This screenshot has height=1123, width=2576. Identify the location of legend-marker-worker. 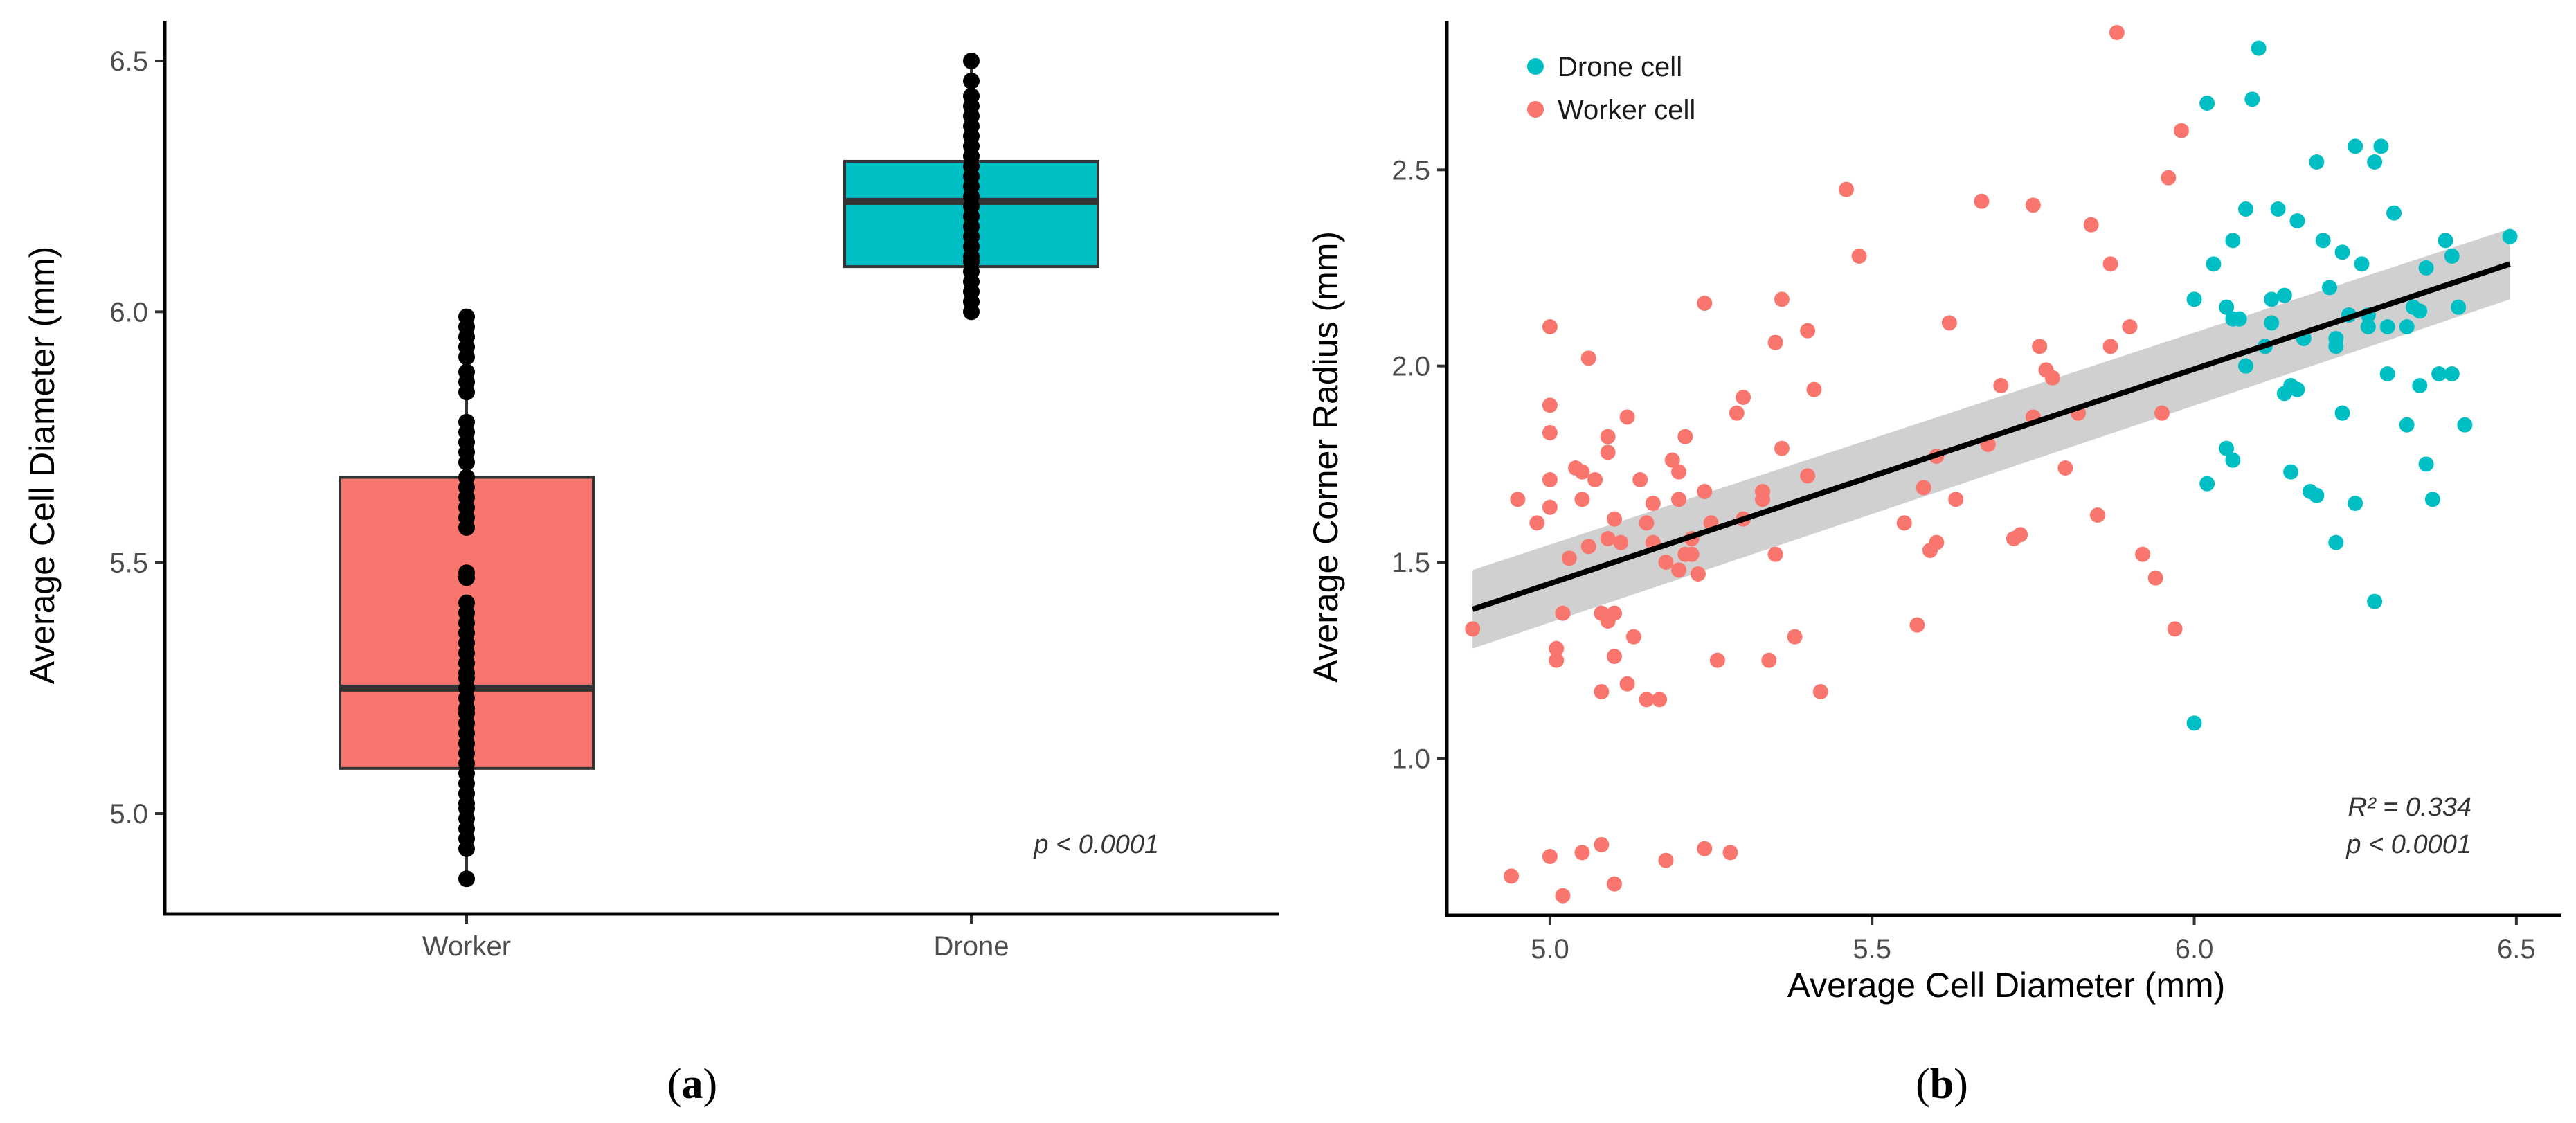
(1535, 110).